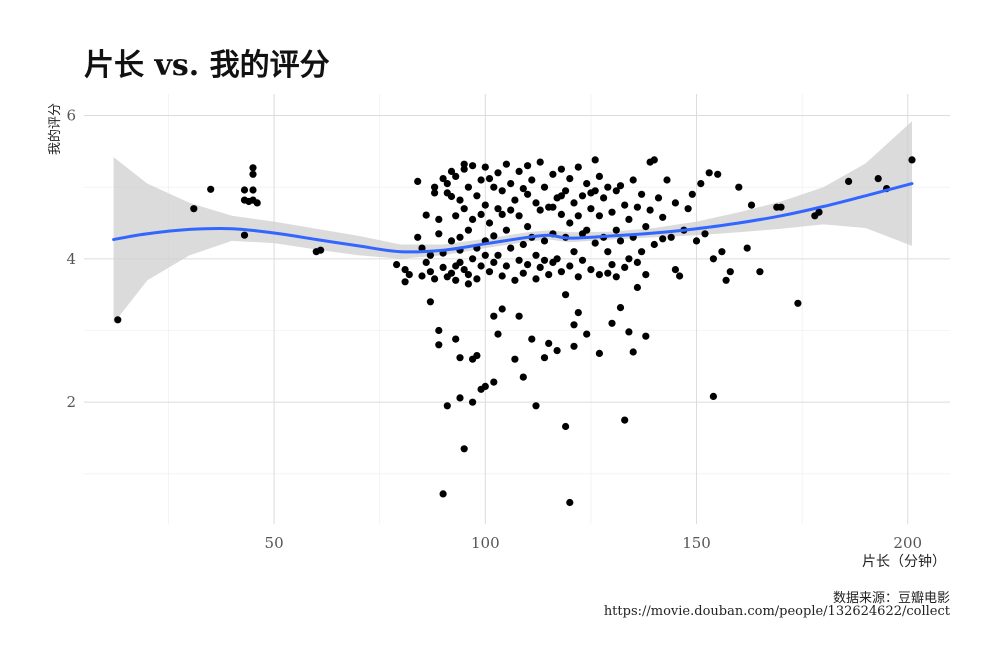 Image resolution: width=1000 pixels, height=665 pixels. I want to click on chart-title: 片长 vs. 我的评分, so click(207, 65).